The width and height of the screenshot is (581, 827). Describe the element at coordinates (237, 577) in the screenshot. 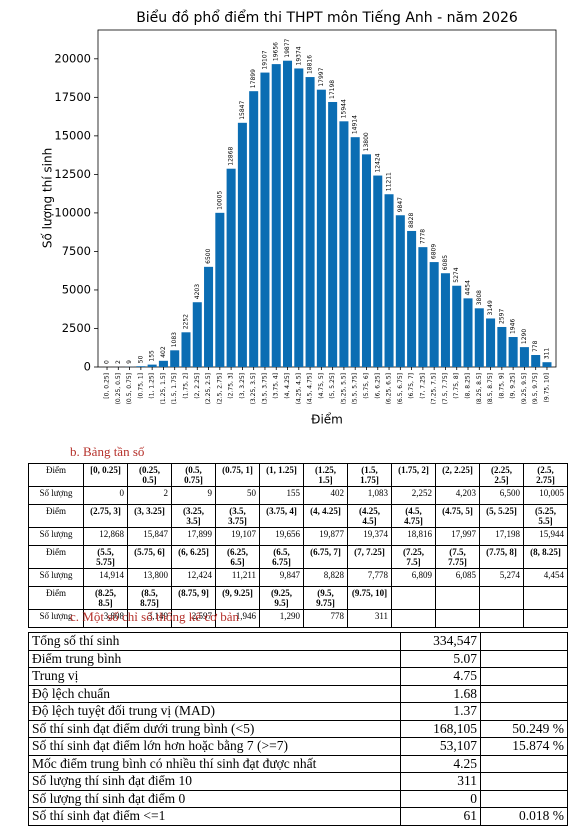

I see `count-cell: 11,211` at that location.